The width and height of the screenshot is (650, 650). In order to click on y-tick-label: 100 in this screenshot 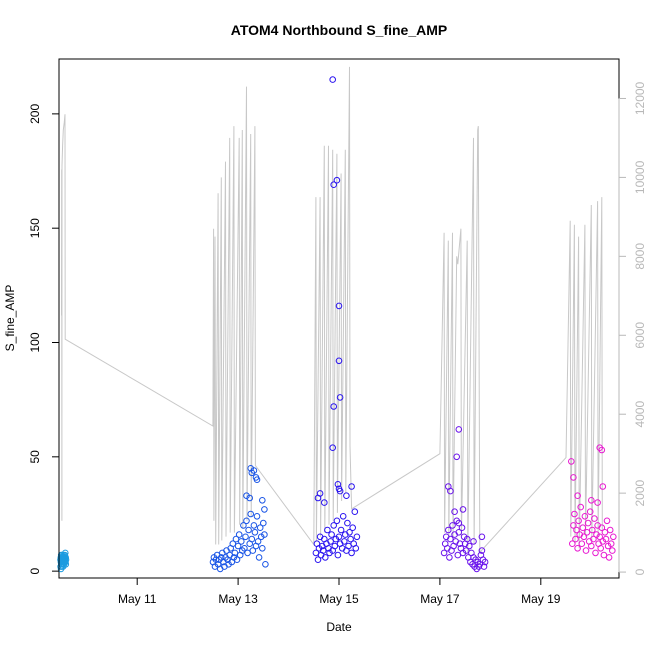, I will do `click(35, 342)`.